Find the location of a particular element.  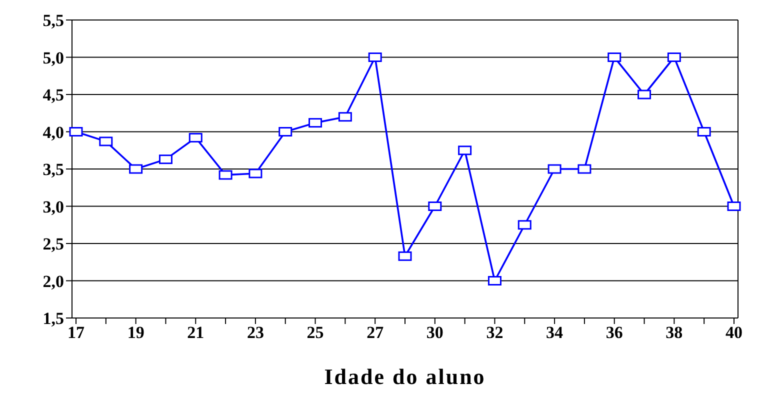

y-tick-label: 4,5 is located at coordinates (53, 95).